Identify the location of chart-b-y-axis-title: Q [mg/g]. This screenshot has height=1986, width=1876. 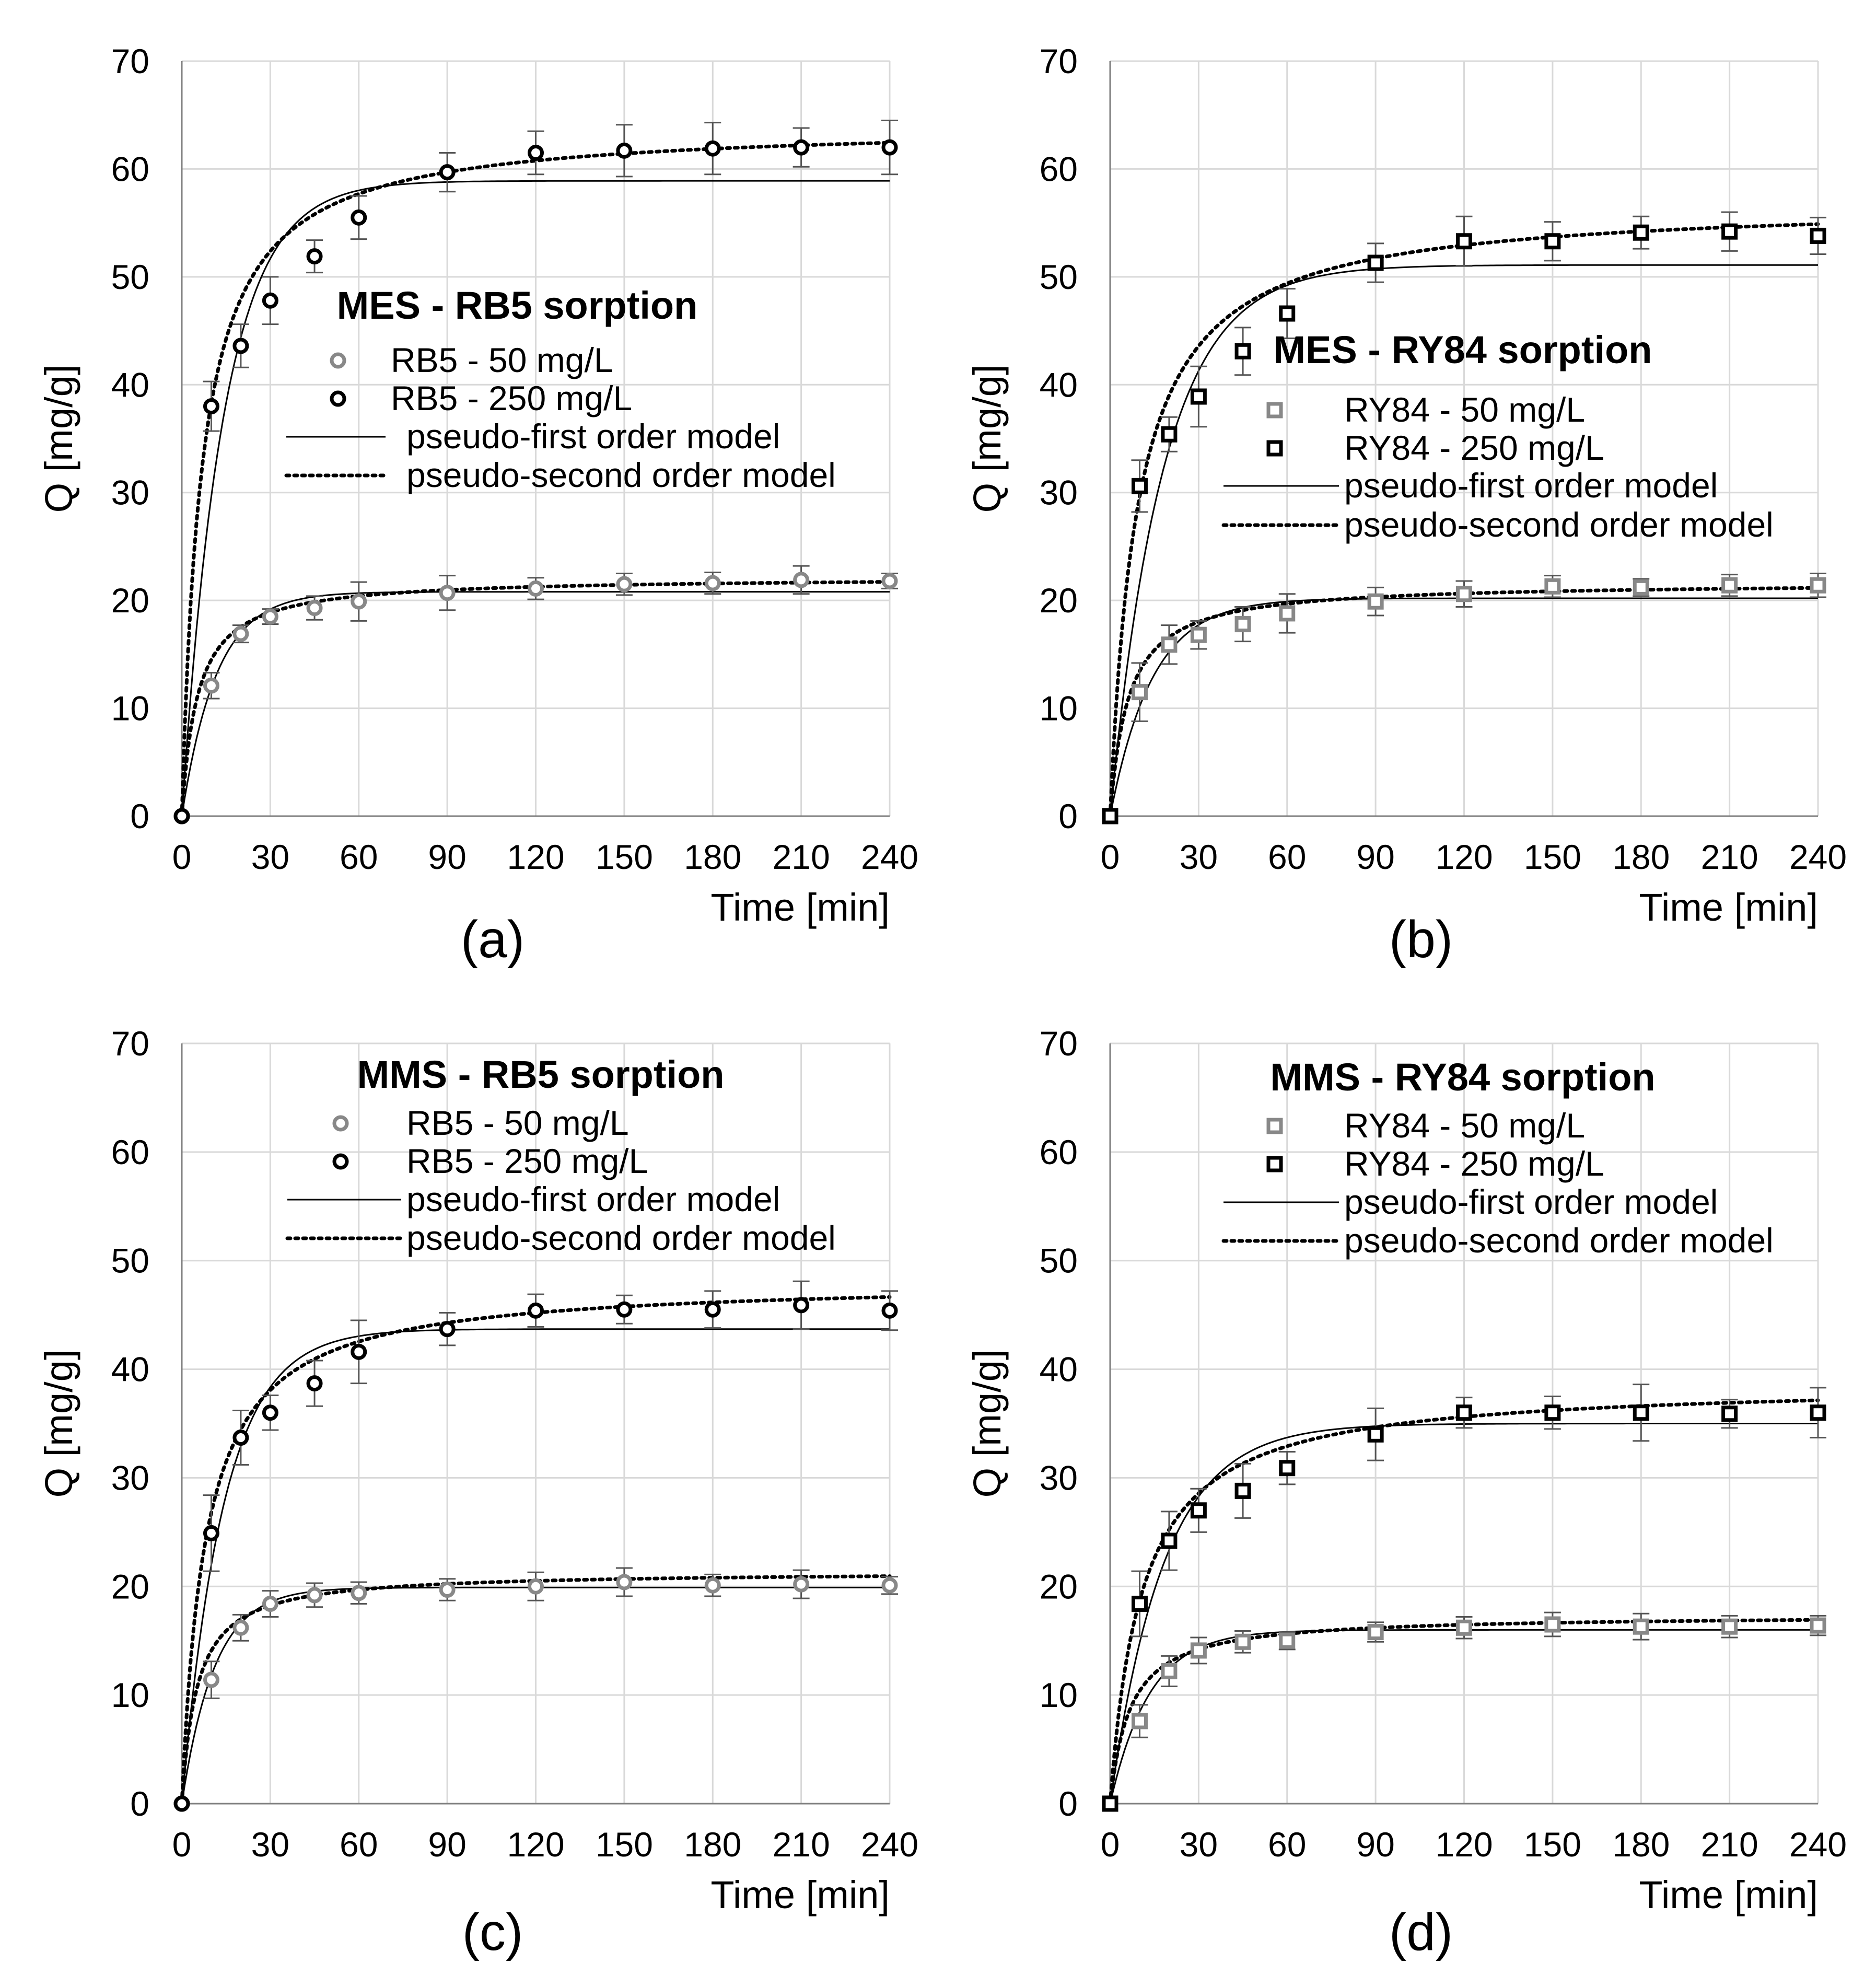
(987, 439).